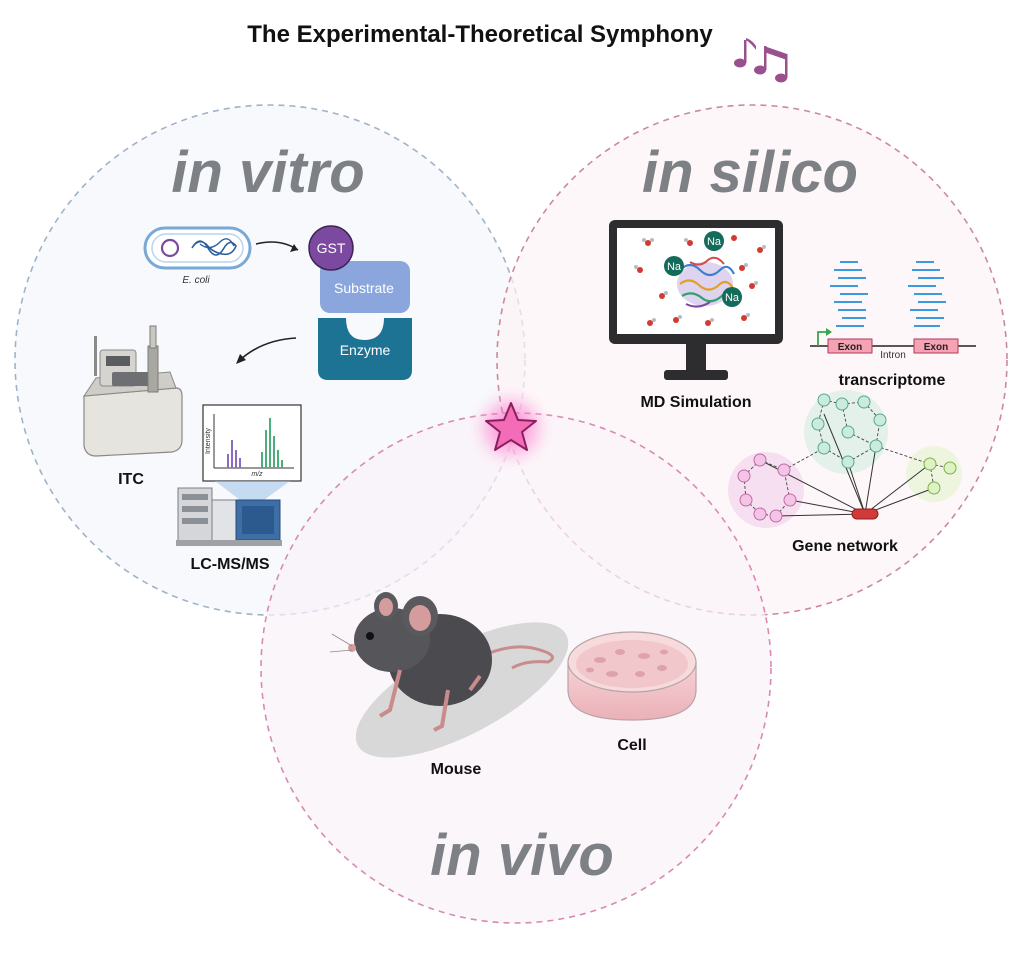 The height and width of the screenshot is (960, 1024). I want to click on promoter-arrow-icon, so click(822, 338).